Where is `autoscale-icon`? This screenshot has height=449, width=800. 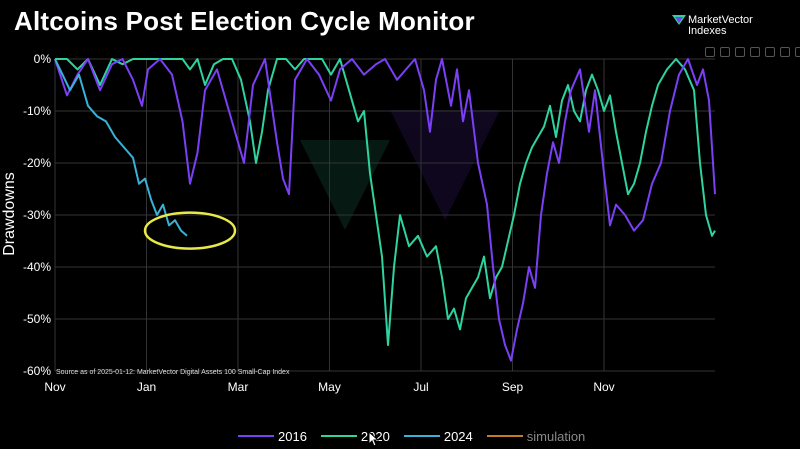 autoscale-icon is located at coordinates (785, 52).